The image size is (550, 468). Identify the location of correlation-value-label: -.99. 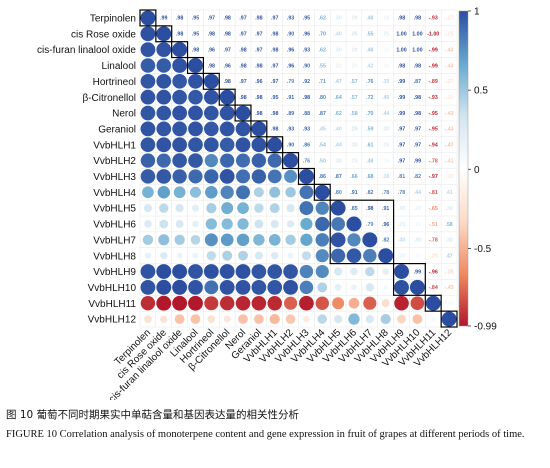
(433, 66).